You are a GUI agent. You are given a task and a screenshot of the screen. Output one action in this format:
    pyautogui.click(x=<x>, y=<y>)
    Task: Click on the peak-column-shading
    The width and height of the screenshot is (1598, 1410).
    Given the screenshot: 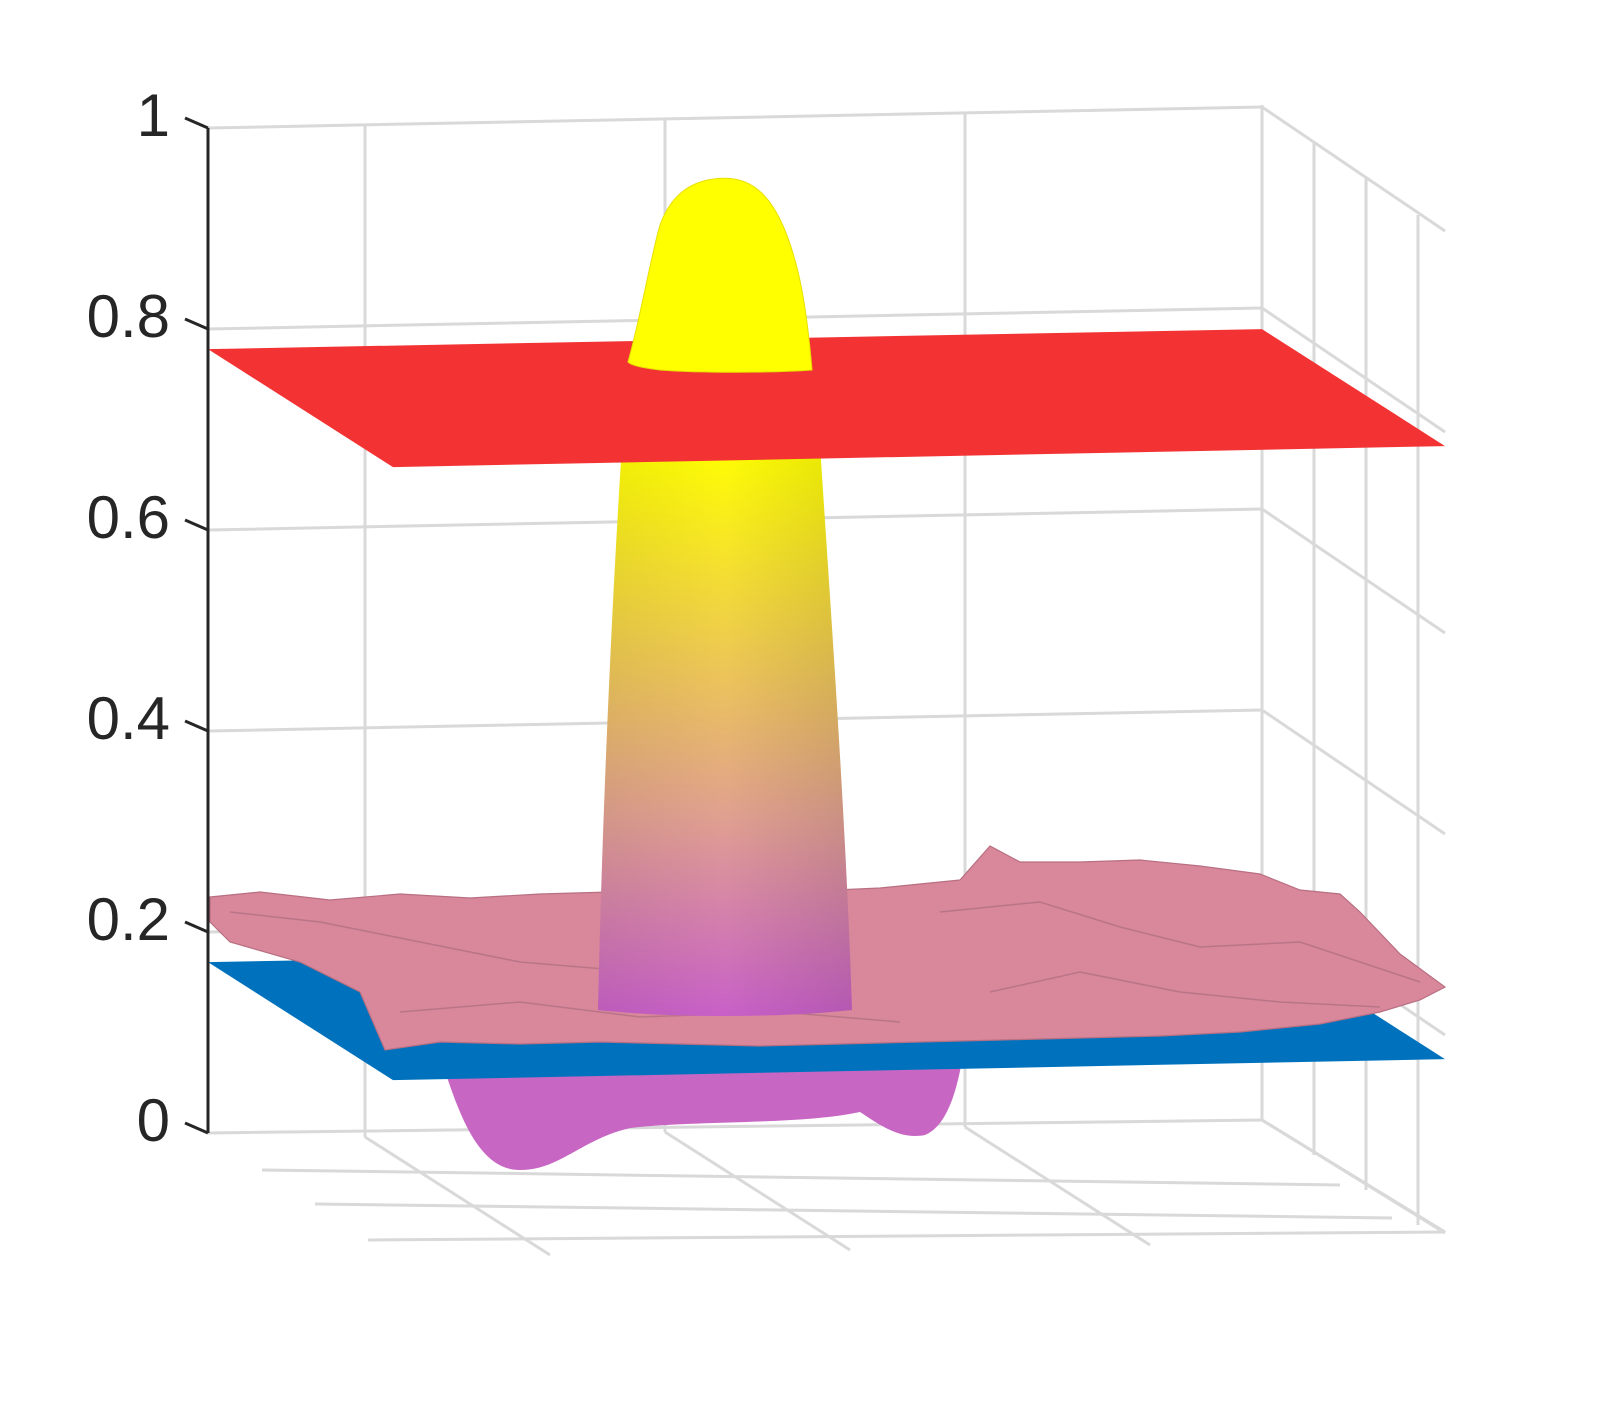 What is the action you would take?
    pyautogui.click(x=725, y=730)
    